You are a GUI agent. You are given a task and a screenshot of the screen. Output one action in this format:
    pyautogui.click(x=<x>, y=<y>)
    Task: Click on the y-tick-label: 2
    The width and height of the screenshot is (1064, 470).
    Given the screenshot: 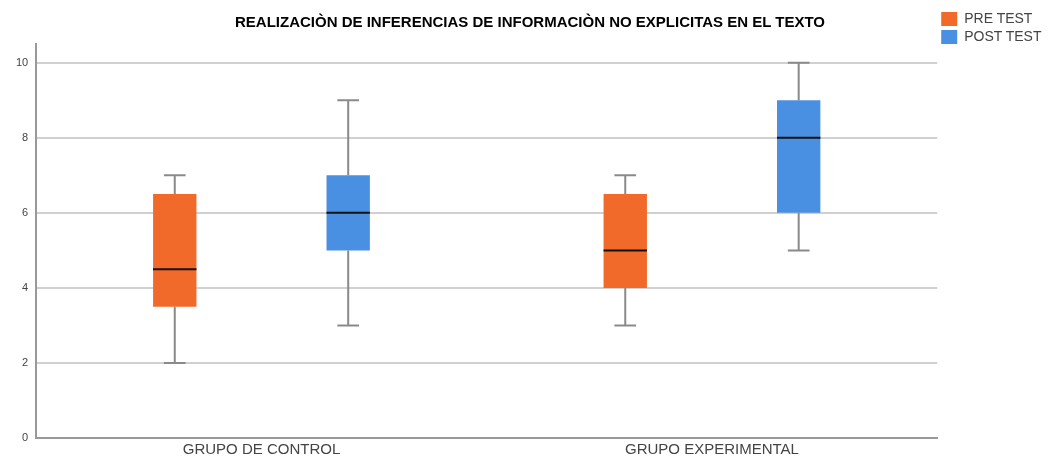 What is the action you would take?
    pyautogui.click(x=25, y=361)
    